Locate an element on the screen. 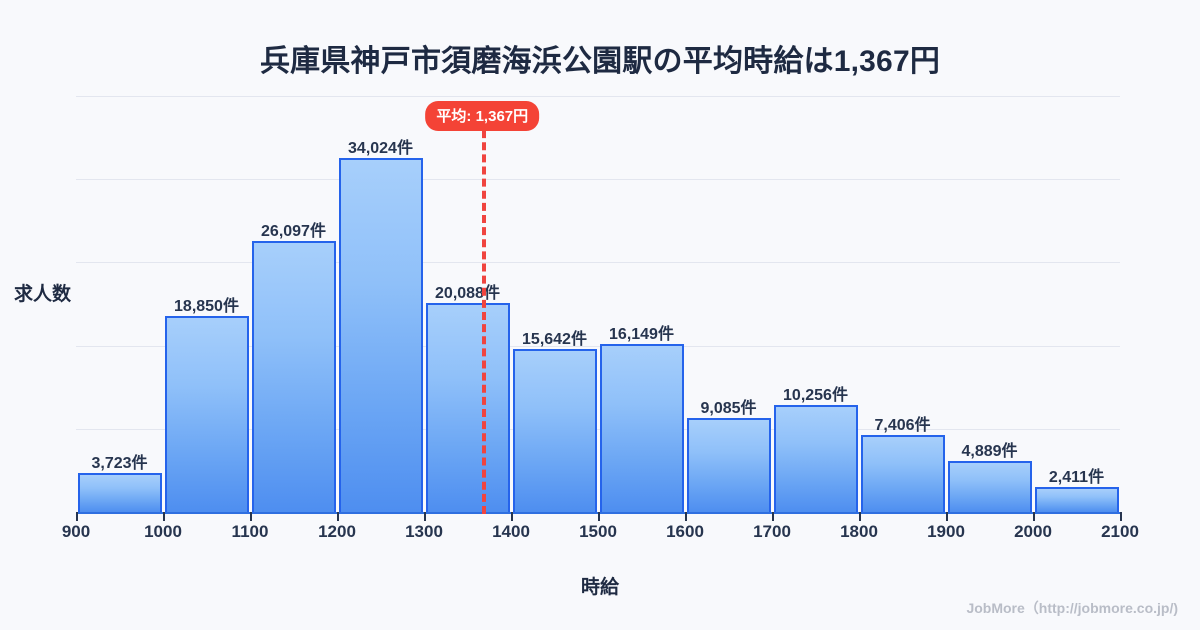 The width and height of the screenshot is (1200, 630). bar-value-label: 16,149件 is located at coordinates (641, 335).